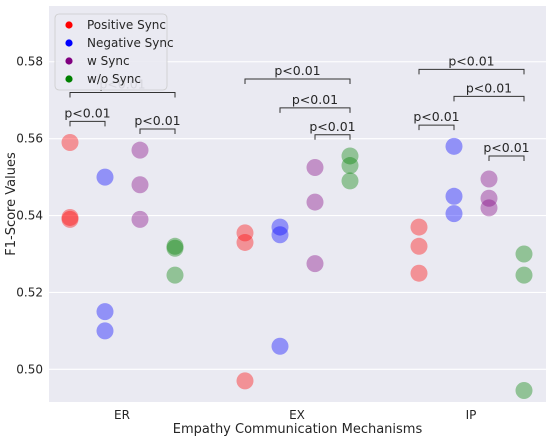  Describe the element at coordinates (29, 369) in the screenshot. I see `y-tick-label: 0.50` at that location.